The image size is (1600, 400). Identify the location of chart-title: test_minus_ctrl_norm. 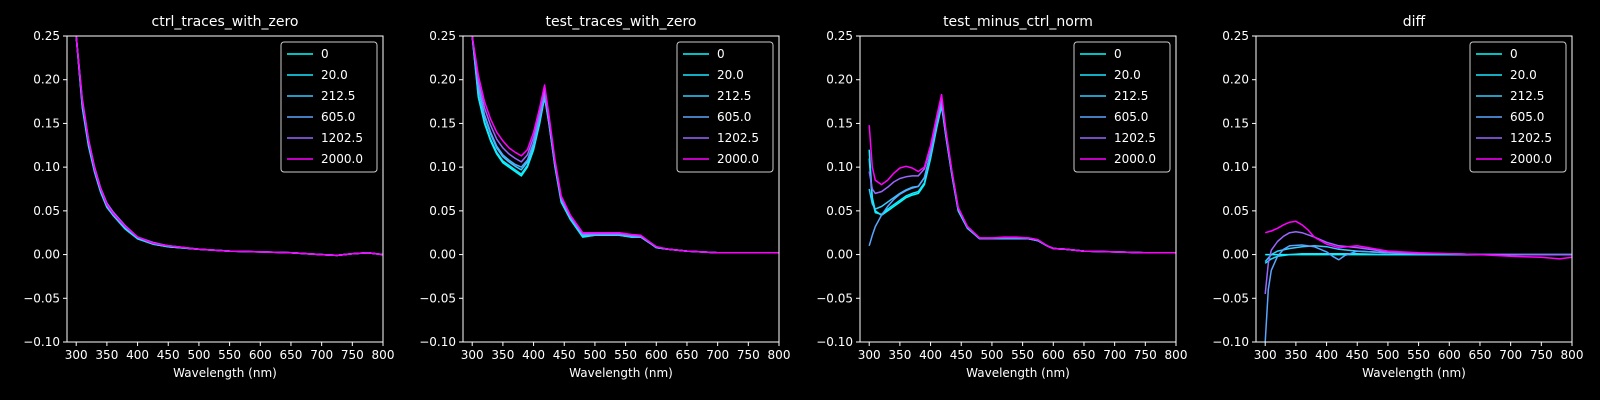
(1018, 22).